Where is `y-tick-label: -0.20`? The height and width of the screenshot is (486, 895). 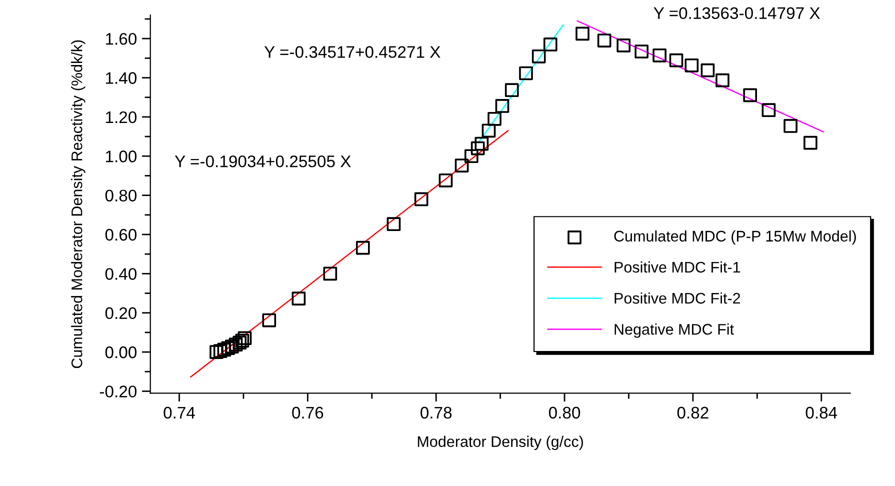
y-tick-label: -0.20 is located at coordinates (118, 392).